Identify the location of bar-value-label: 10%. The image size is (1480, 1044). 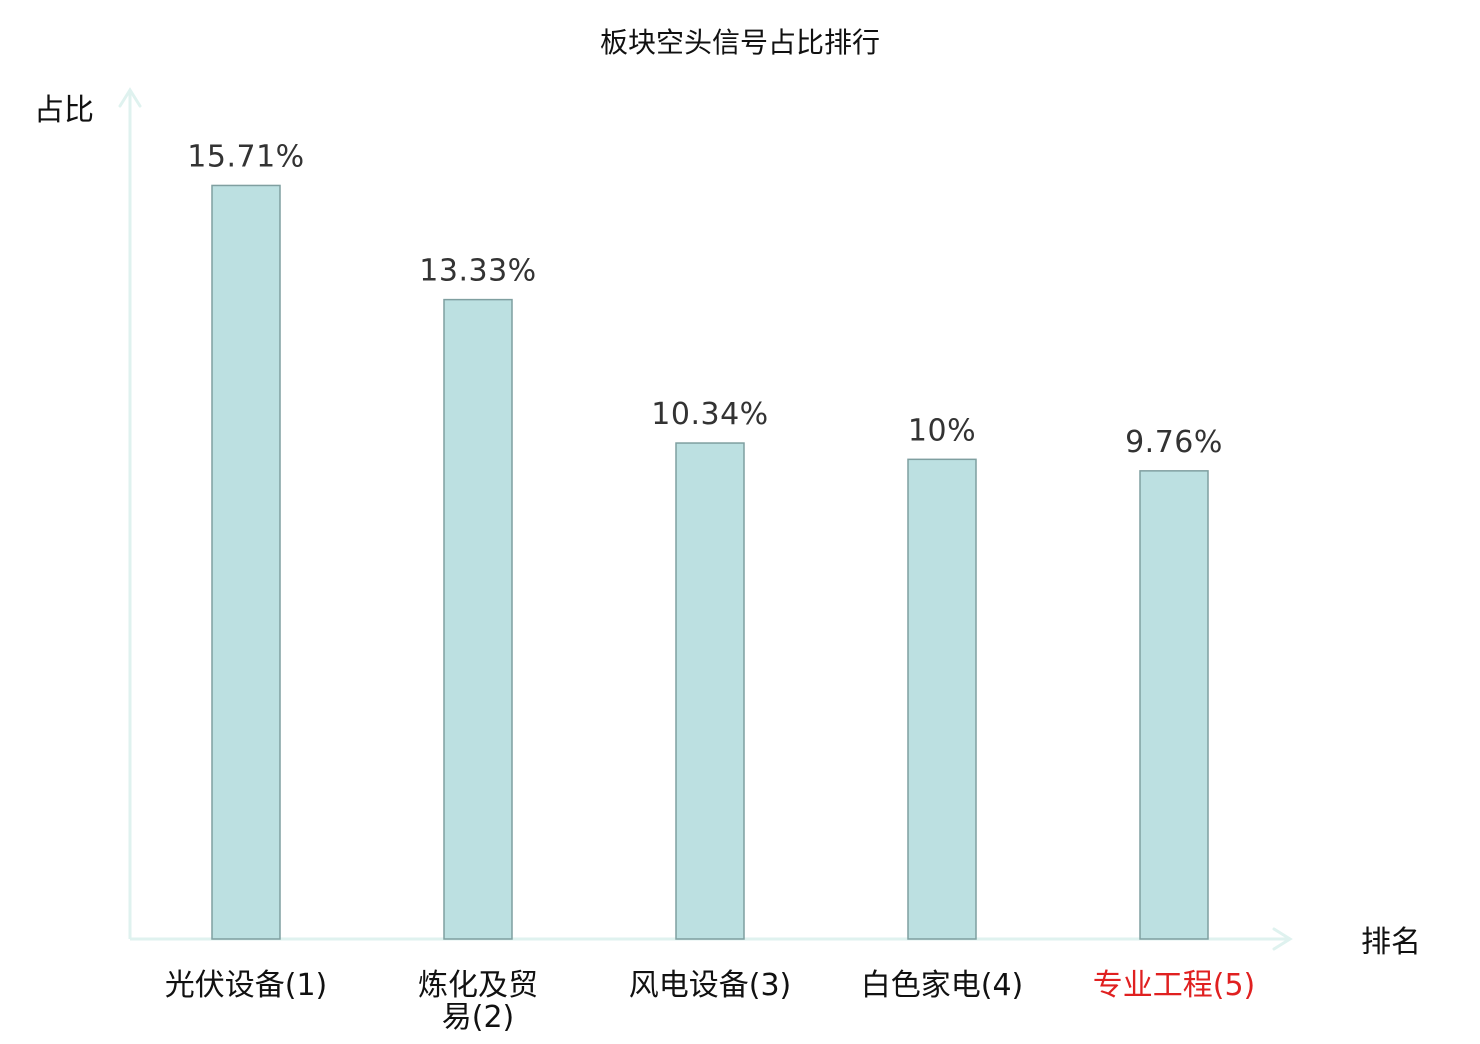
(942, 430).